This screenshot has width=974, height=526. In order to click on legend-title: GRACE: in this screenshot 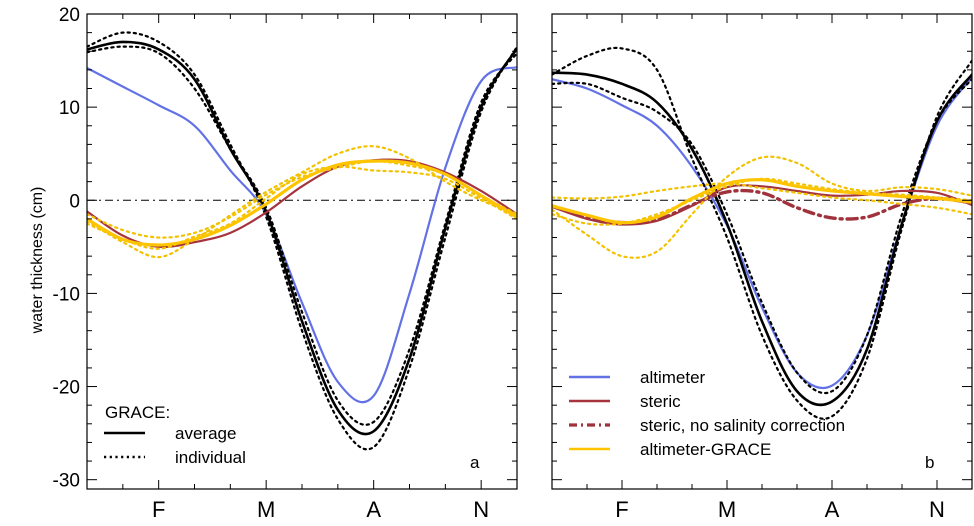, I will do `click(137, 412)`.